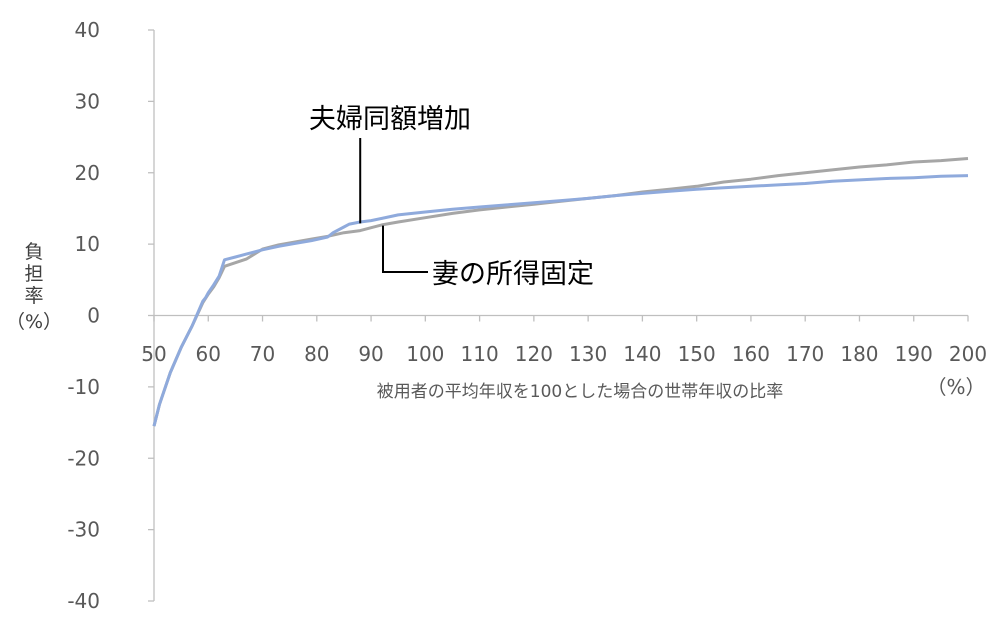 The image size is (1000, 621). What do you see at coordinates (370, 354) in the screenshot?
I see `x-tick-label: 90` at bounding box center [370, 354].